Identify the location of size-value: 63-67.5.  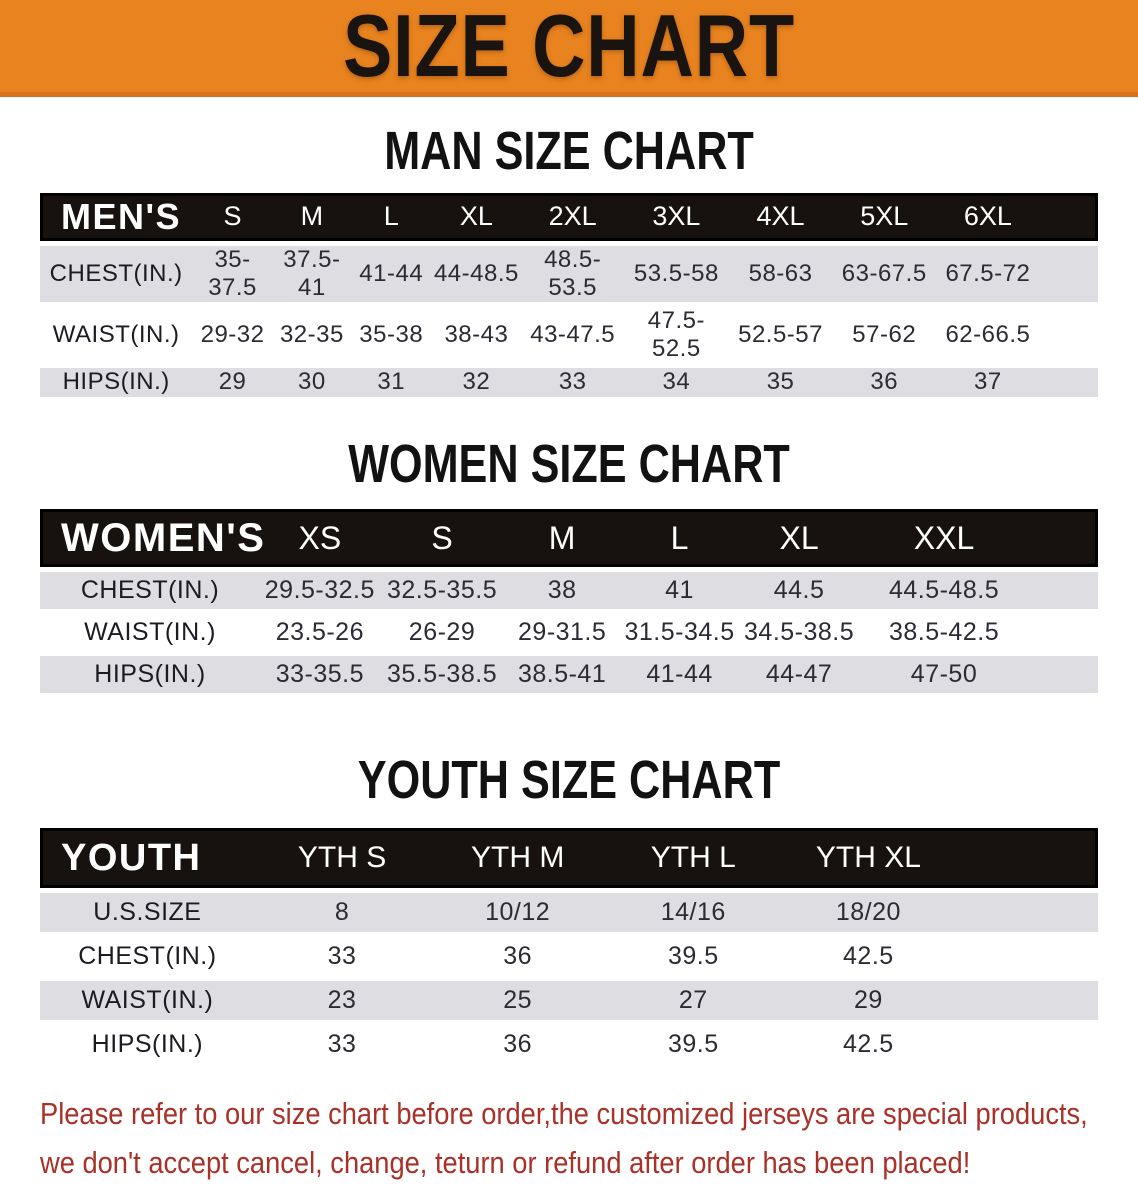
(884, 273).